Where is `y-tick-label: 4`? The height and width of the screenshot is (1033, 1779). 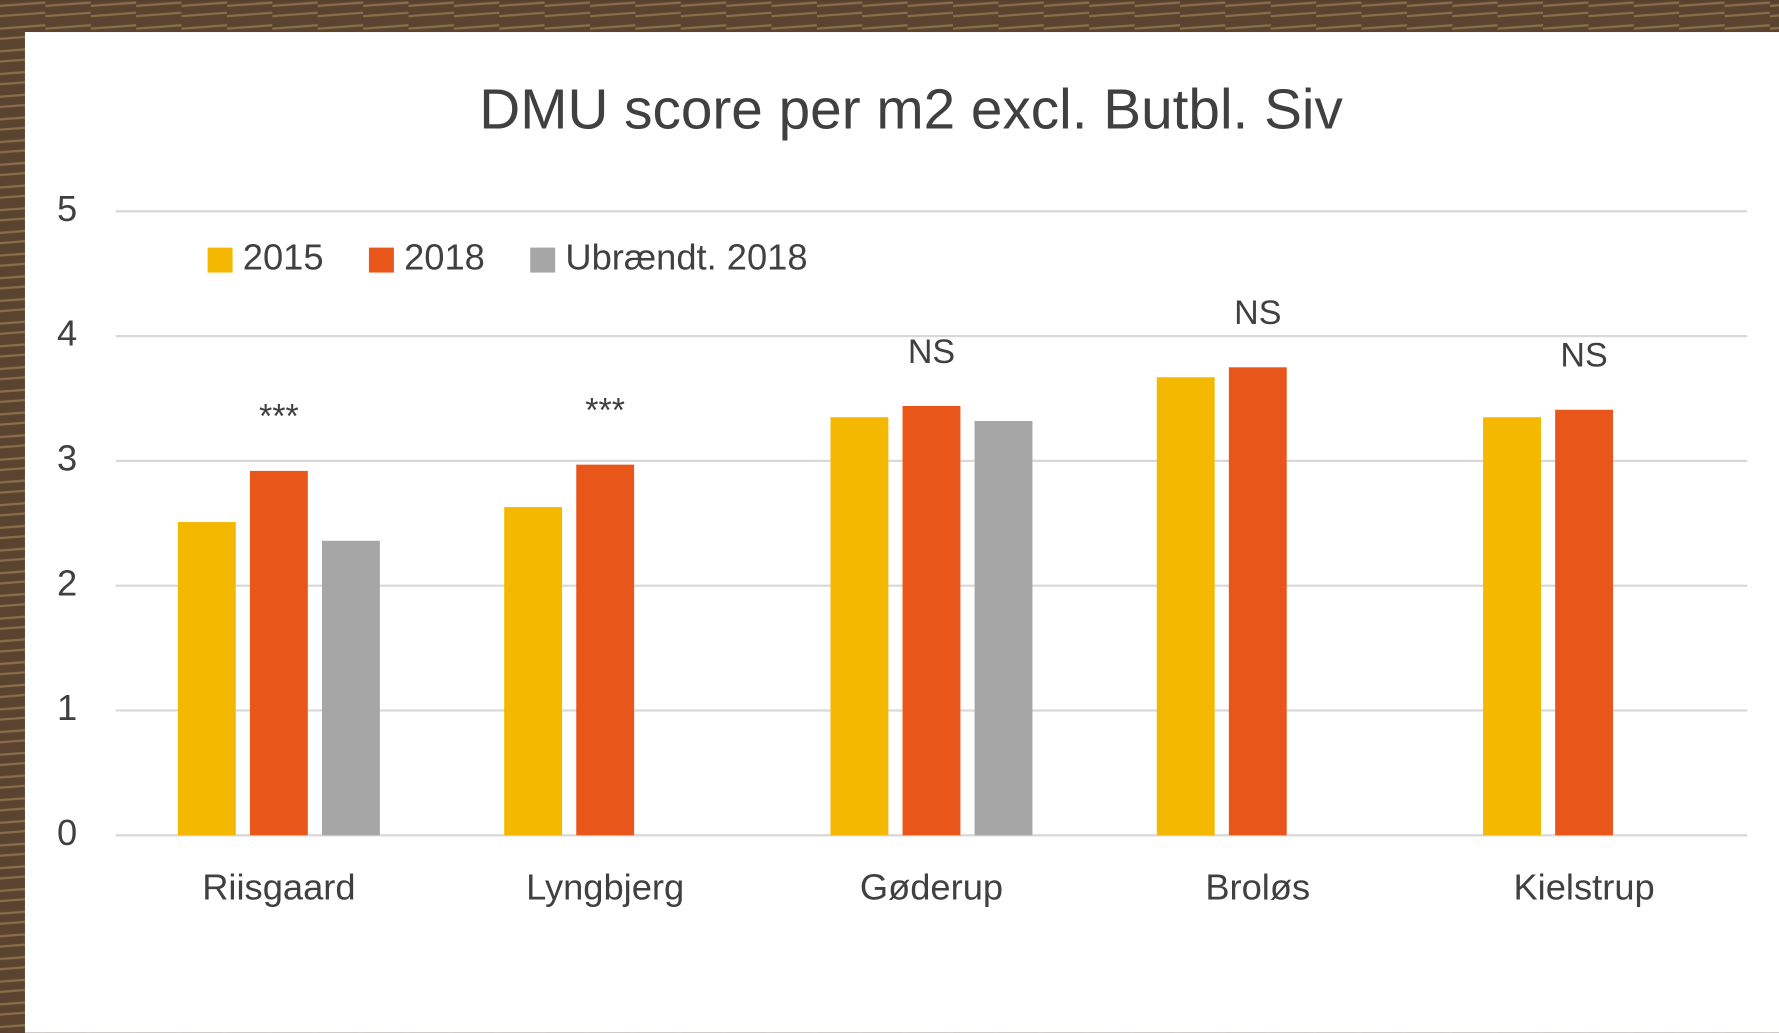
y-tick-label: 4 is located at coordinates (67, 333).